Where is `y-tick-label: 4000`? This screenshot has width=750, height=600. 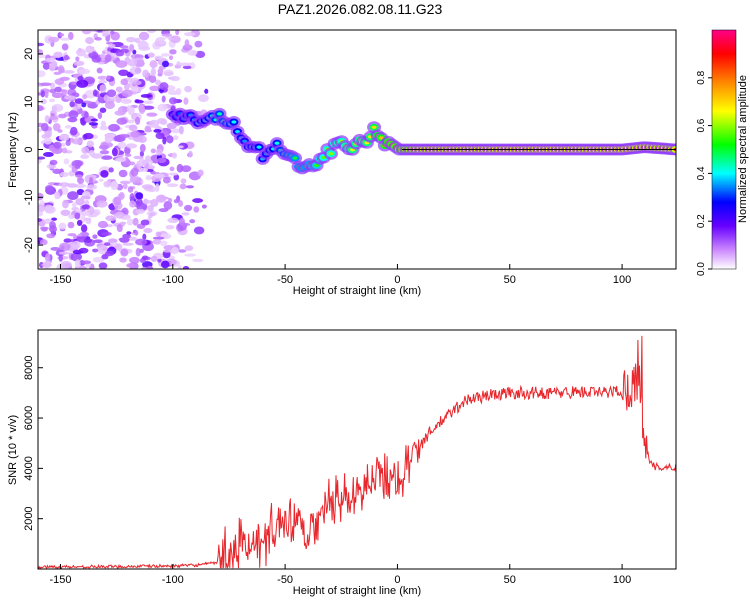
y-tick-label: 4000 is located at coordinates (29, 468).